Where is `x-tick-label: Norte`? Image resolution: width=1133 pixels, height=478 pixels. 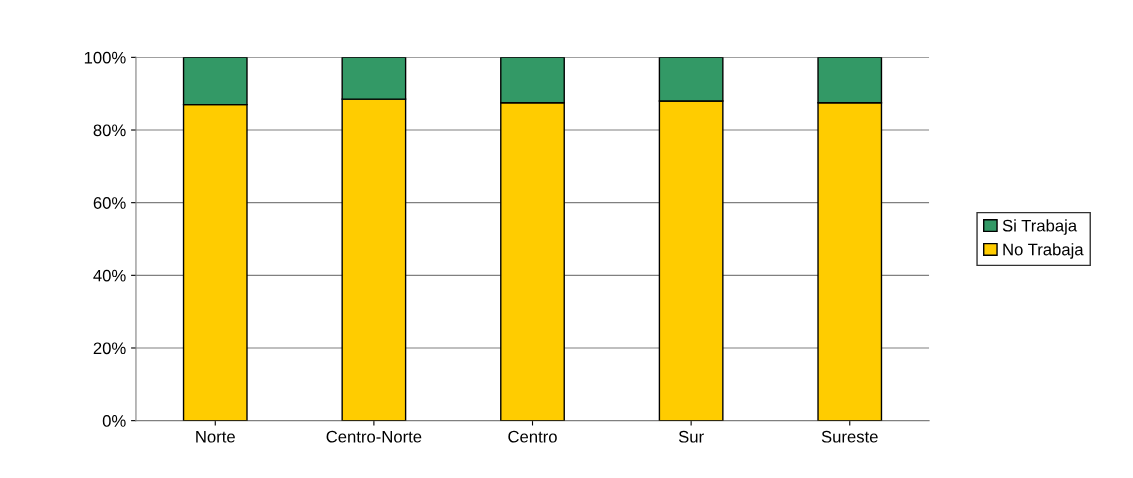 x-tick-label: Norte is located at coordinates (215, 436).